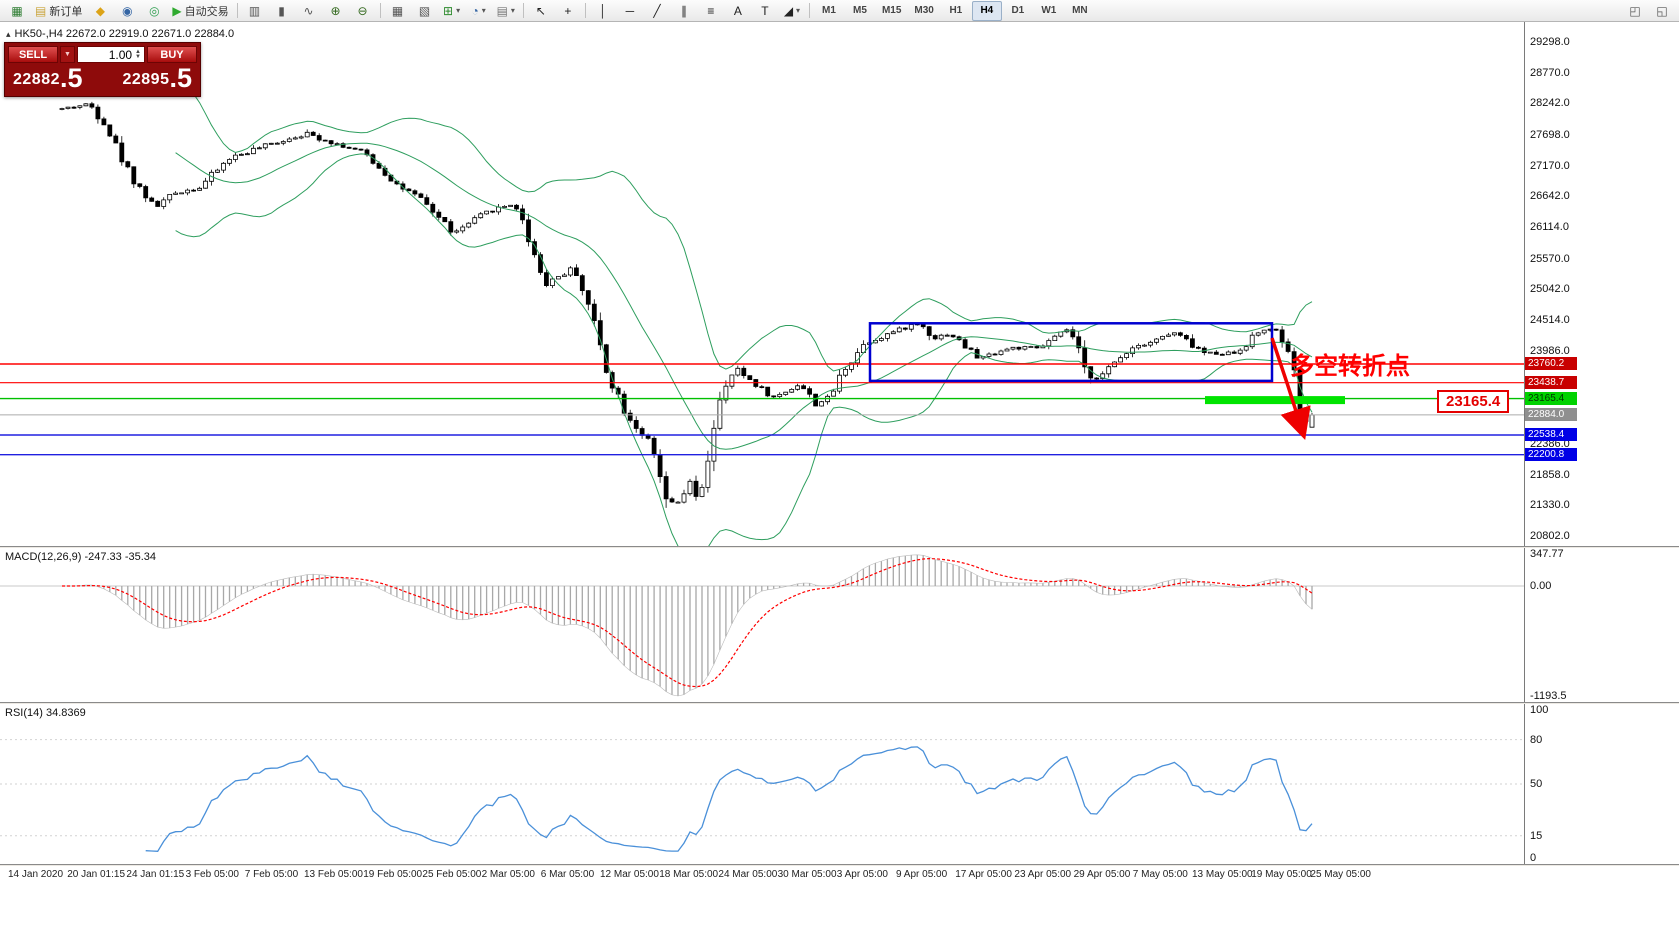 The image size is (1679, 947). I want to click on tile-windows-icon: ▦, so click(398, 11).